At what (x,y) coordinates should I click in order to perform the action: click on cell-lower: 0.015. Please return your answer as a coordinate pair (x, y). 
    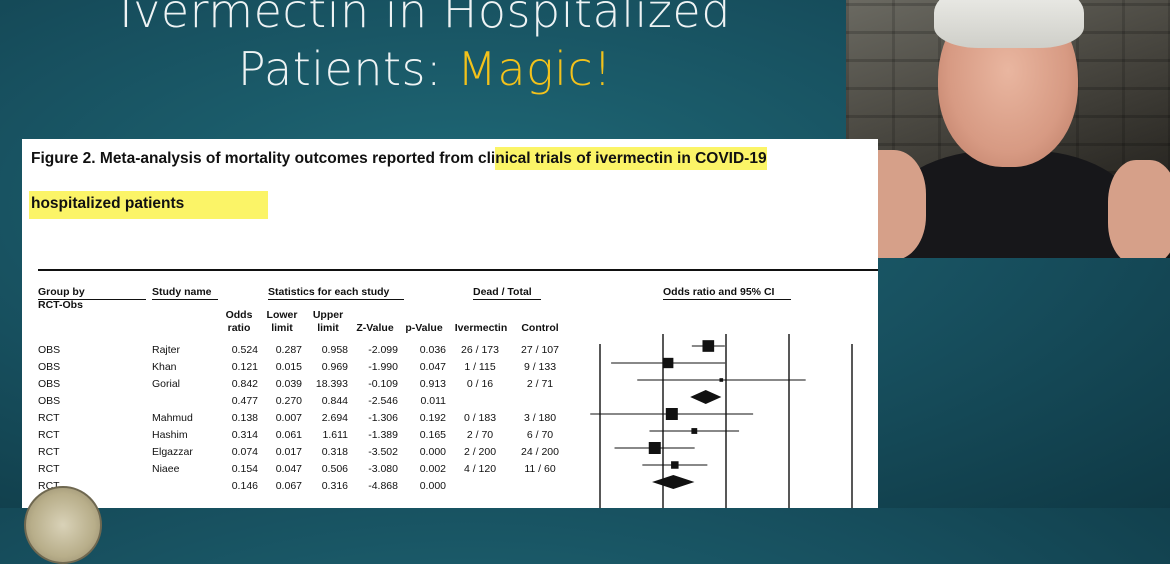
    Looking at the image, I should click on (288, 367).